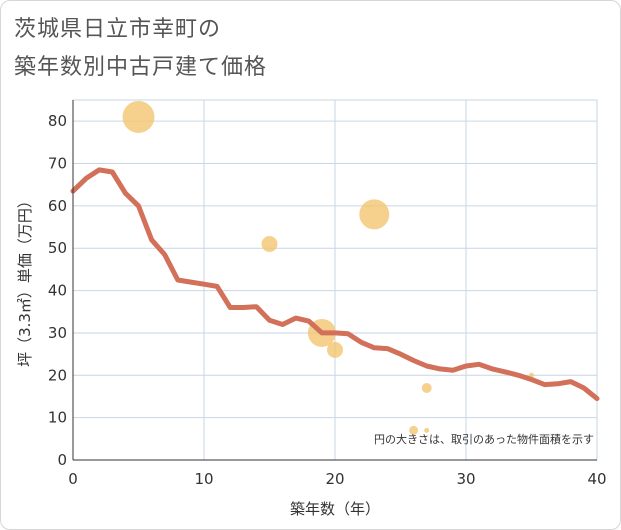 The image size is (621, 530). I want to click on x-tick-label: 40, so click(596, 479).